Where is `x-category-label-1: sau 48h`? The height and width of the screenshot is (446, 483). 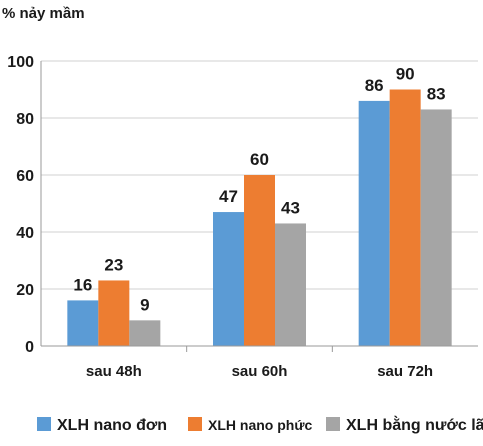
x-category-label-1: sau 48h is located at coordinates (114, 371).